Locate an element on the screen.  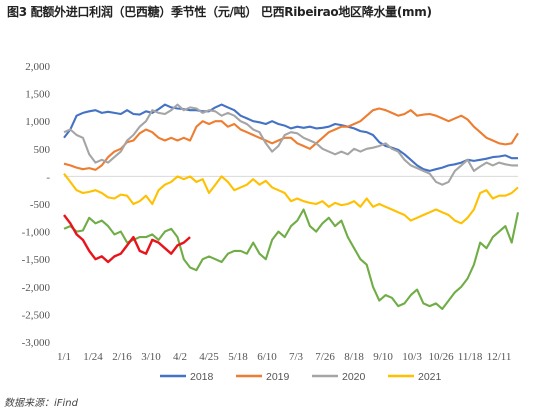
x-tick-label: 10/26 is located at coordinates (442, 357).